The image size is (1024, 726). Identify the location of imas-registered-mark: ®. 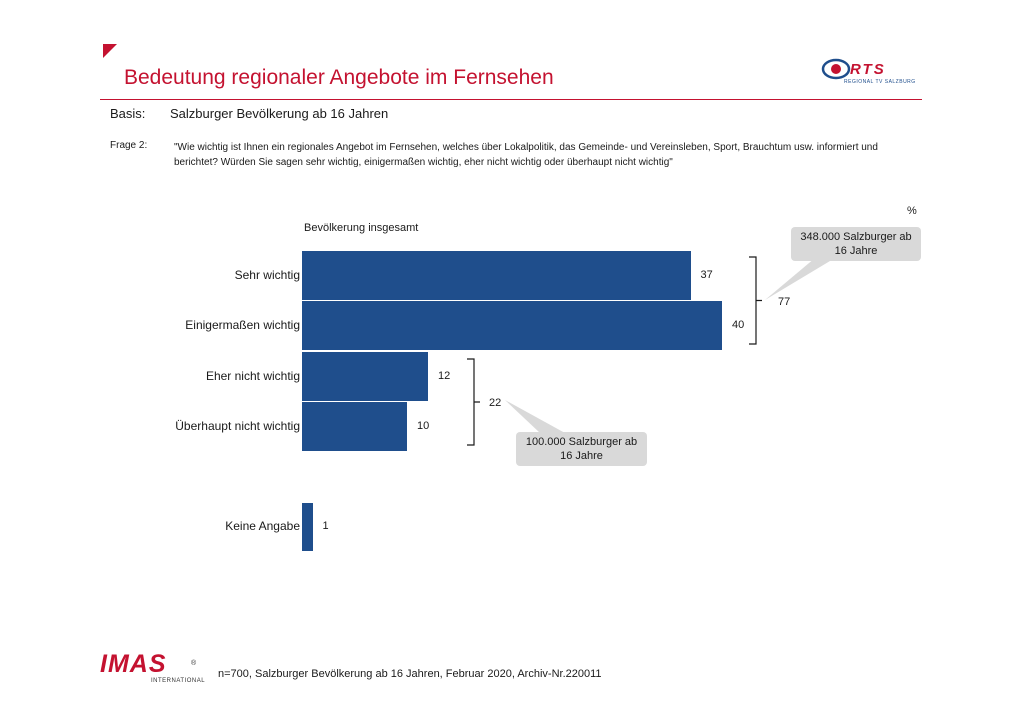
(194, 663).